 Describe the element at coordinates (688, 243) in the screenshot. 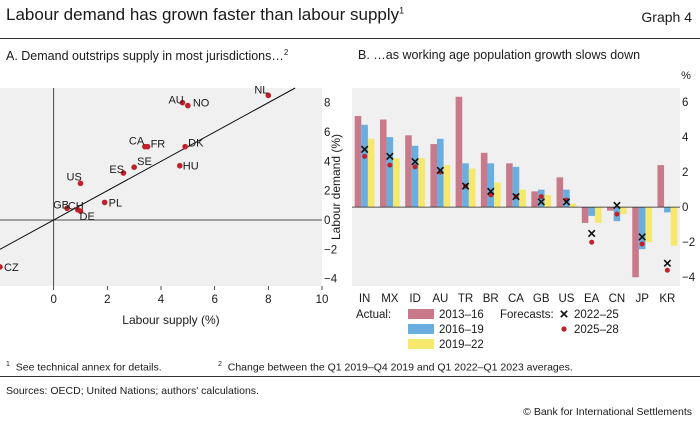

I see `y-tick-label: −2` at that location.